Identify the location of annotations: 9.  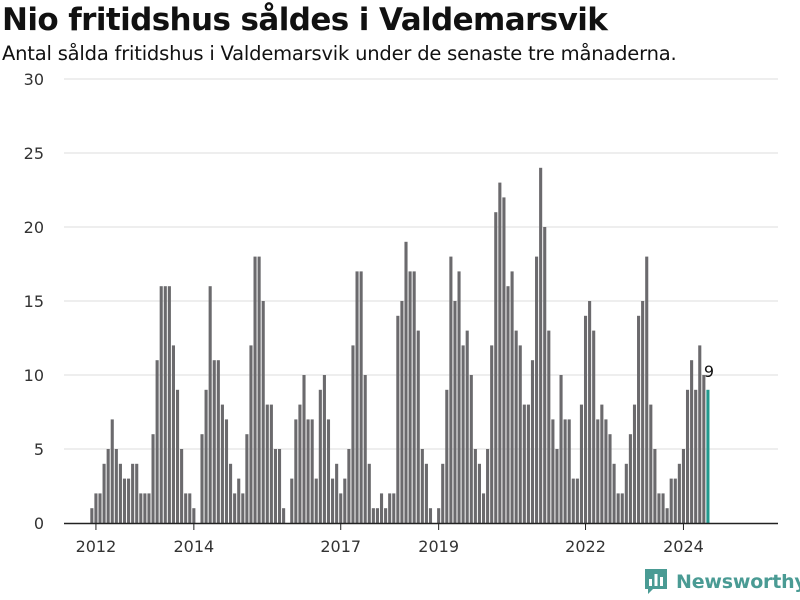
(709, 371).